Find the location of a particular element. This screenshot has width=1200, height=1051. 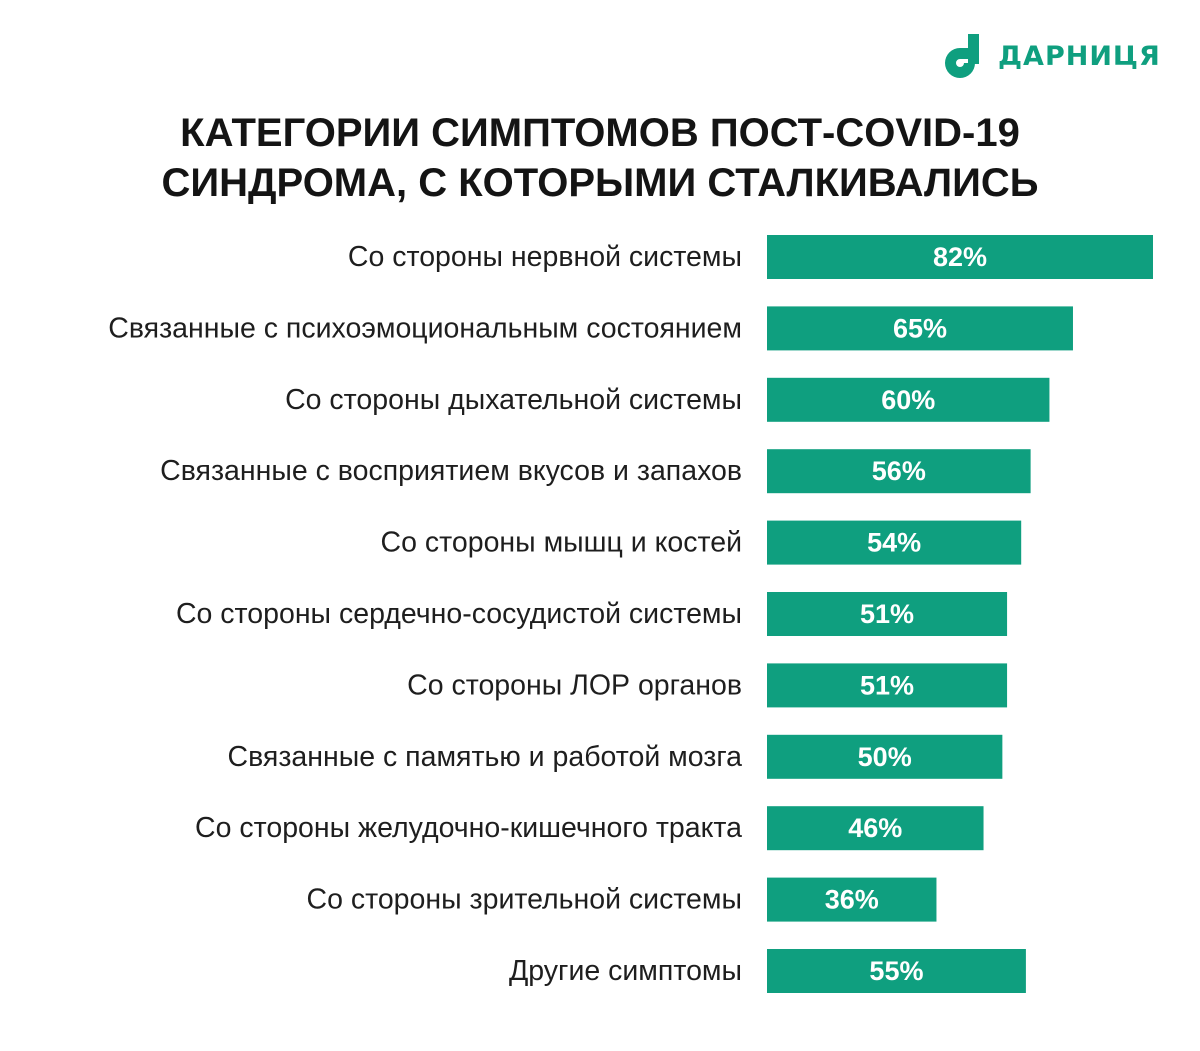

brand-name: ДАРНИЦЯ is located at coordinates (1079, 56).